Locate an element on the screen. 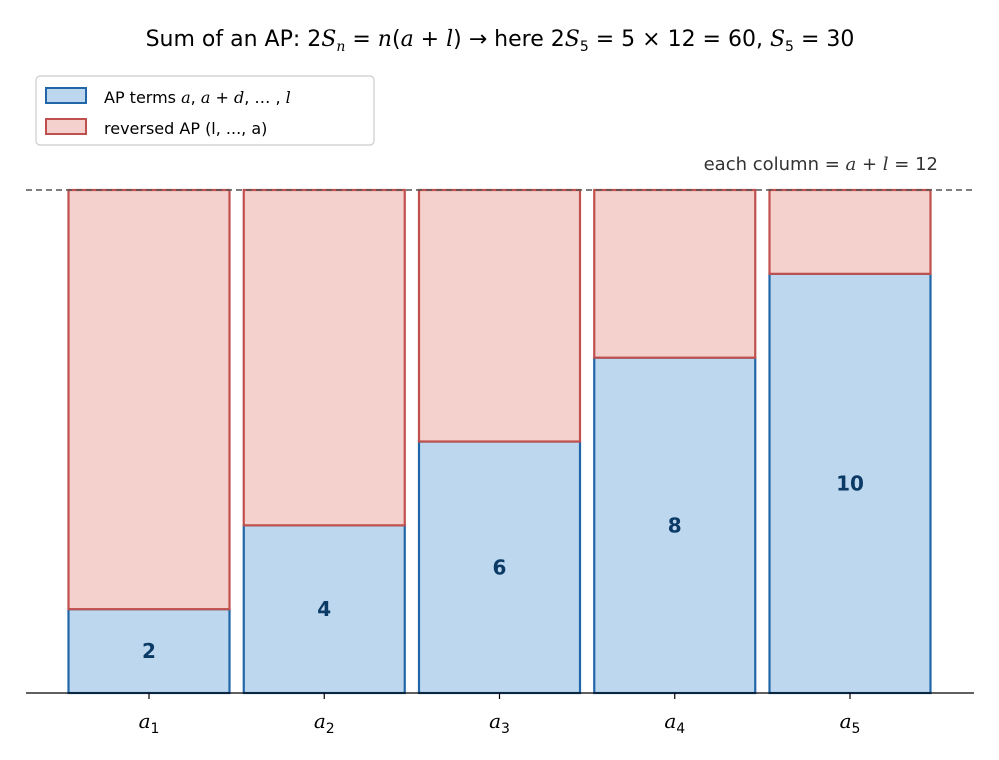 The height and width of the screenshot is (760, 999). bar-reversed-a3 is located at coordinates (499, 315).